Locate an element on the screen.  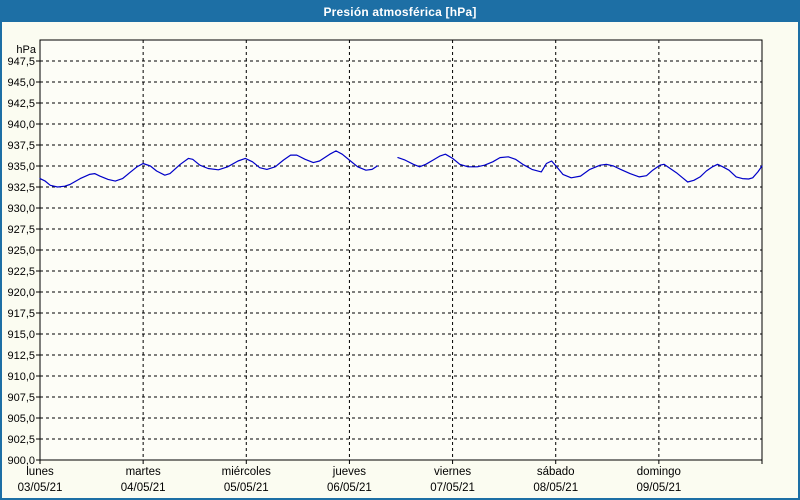
y-axis-tick-label: 900,0 is located at coordinates (21, 461).